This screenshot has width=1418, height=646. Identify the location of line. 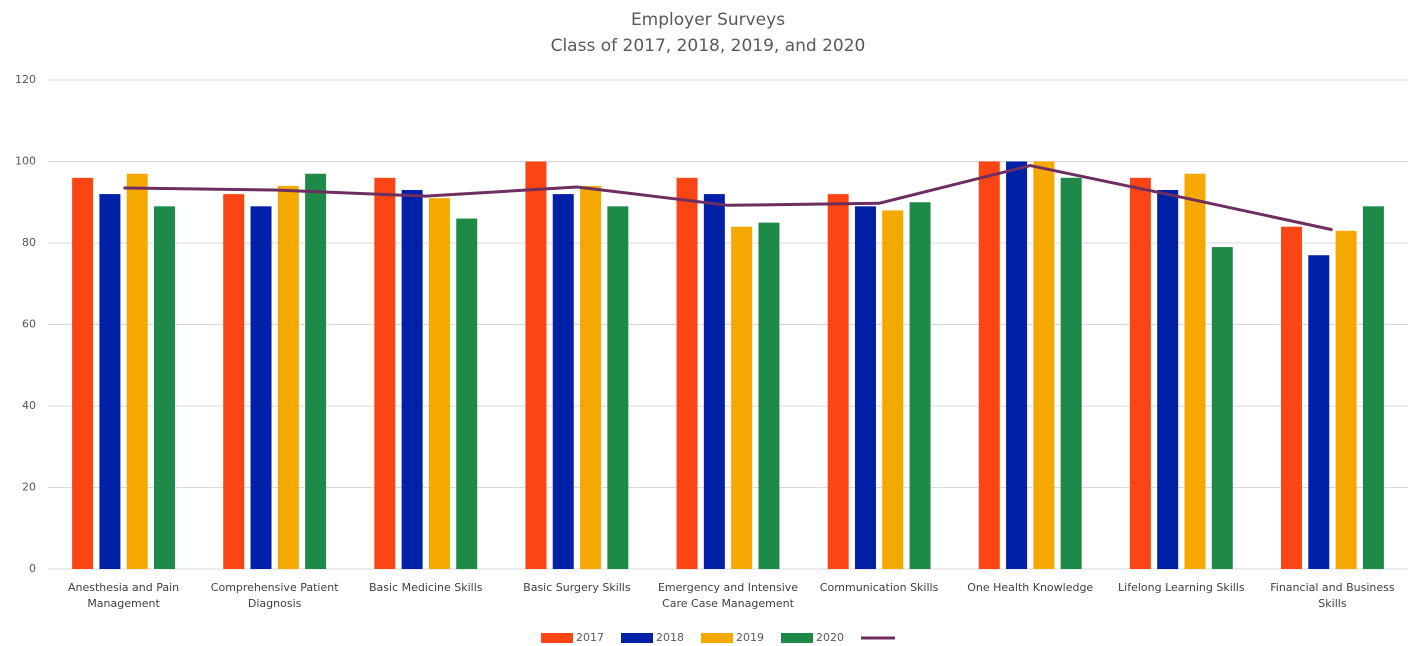
(728, 198).